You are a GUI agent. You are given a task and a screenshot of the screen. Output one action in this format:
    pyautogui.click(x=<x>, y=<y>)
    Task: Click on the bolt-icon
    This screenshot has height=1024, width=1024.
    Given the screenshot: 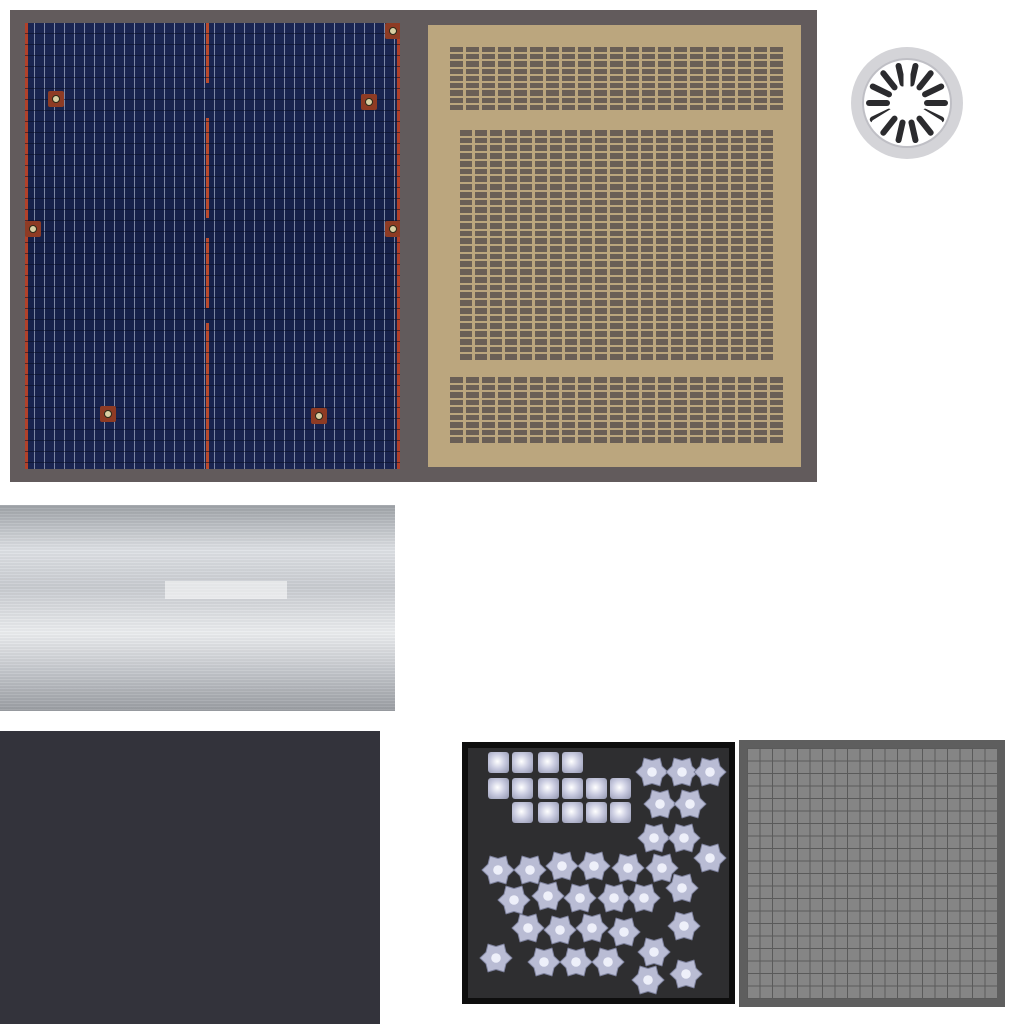 What is the action you would take?
    pyautogui.click(x=369, y=102)
    